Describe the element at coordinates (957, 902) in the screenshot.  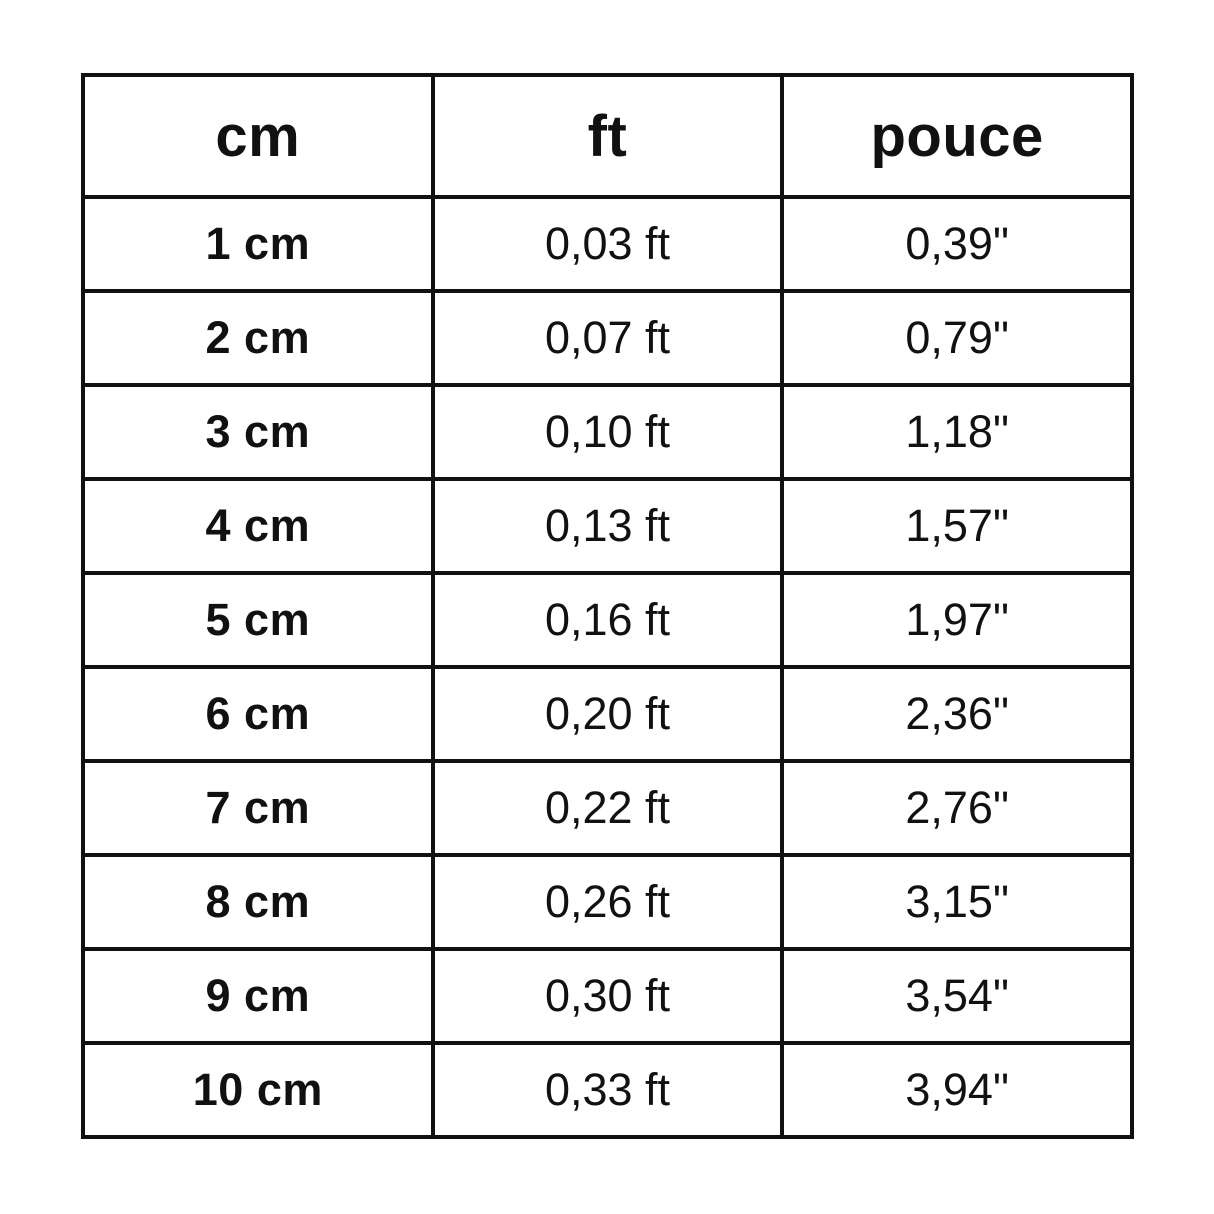
I see `cell-pouce: 3,15"` at that location.